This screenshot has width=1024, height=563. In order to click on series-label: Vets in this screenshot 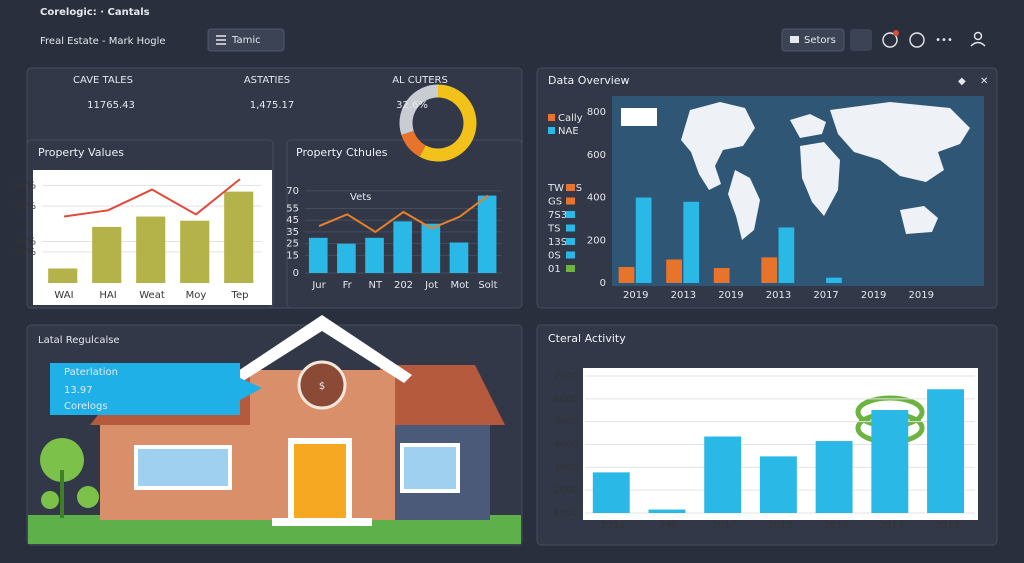, I will do `click(360, 197)`.